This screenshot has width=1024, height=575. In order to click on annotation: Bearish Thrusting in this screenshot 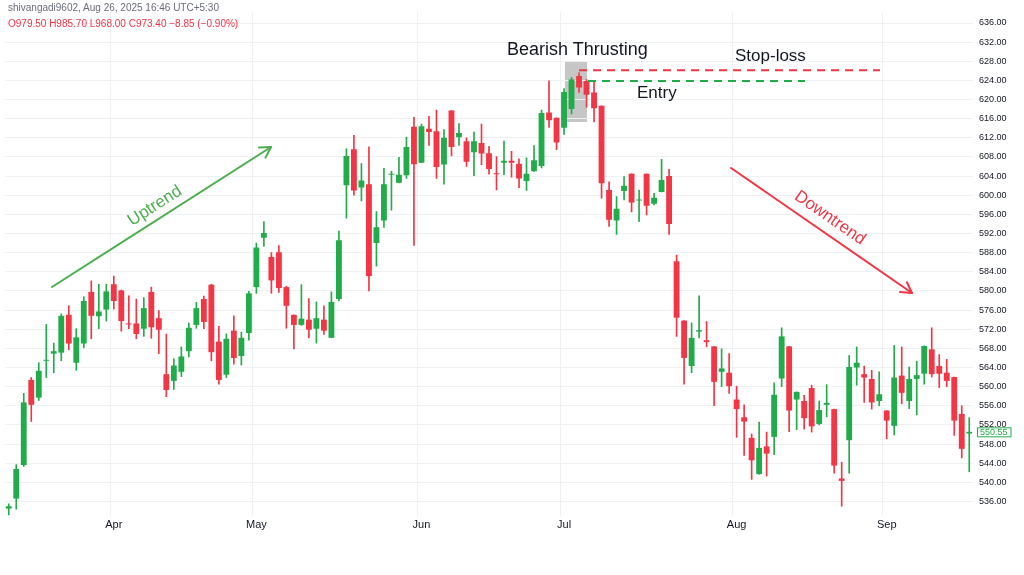, I will do `click(577, 48)`.